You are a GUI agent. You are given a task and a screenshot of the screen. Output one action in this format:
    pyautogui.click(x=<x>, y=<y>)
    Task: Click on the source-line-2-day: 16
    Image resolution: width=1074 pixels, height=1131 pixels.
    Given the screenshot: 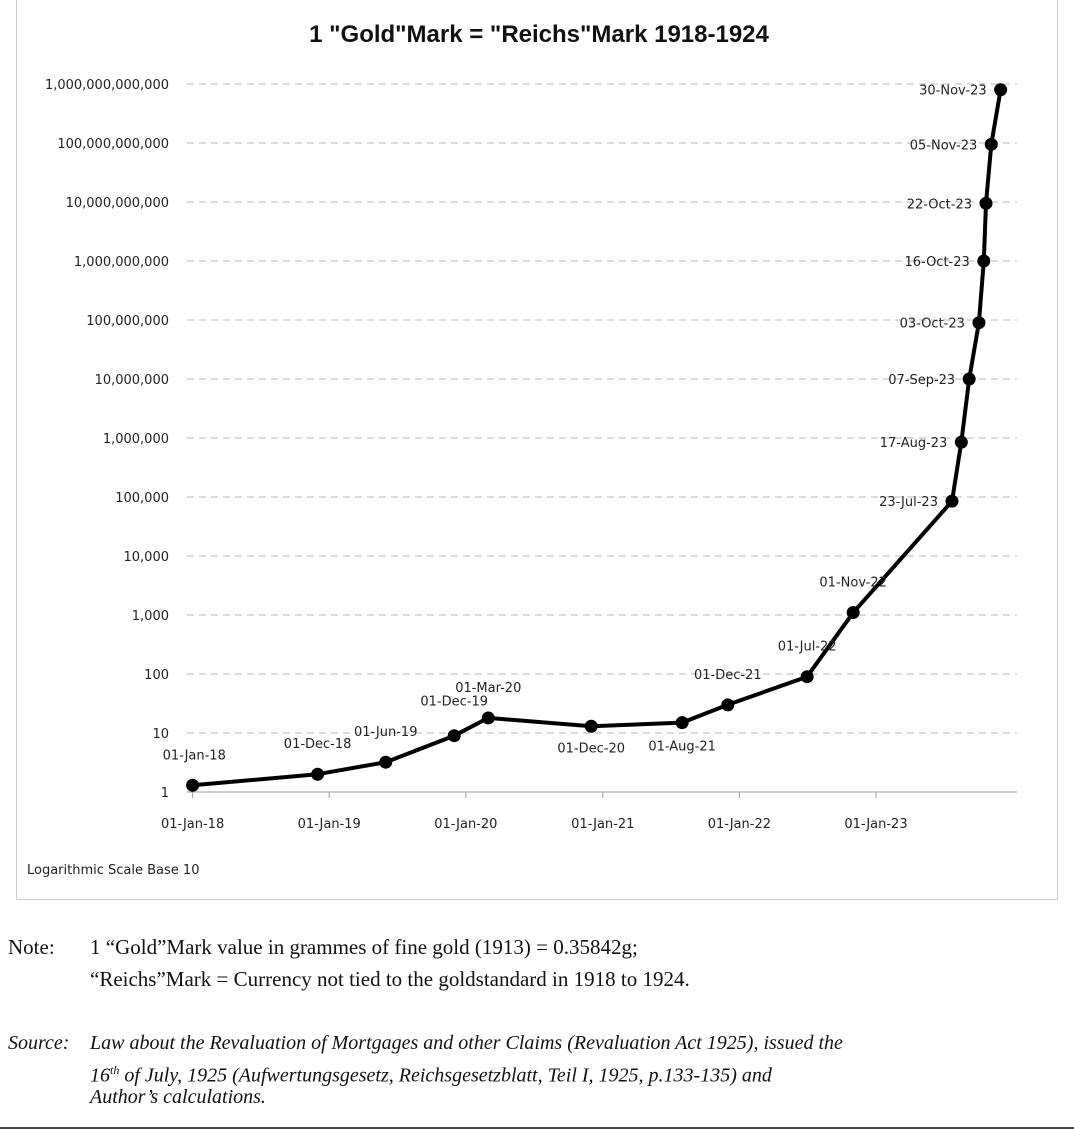 What is the action you would take?
    pyautogui.click(x=100, y=1075)
    